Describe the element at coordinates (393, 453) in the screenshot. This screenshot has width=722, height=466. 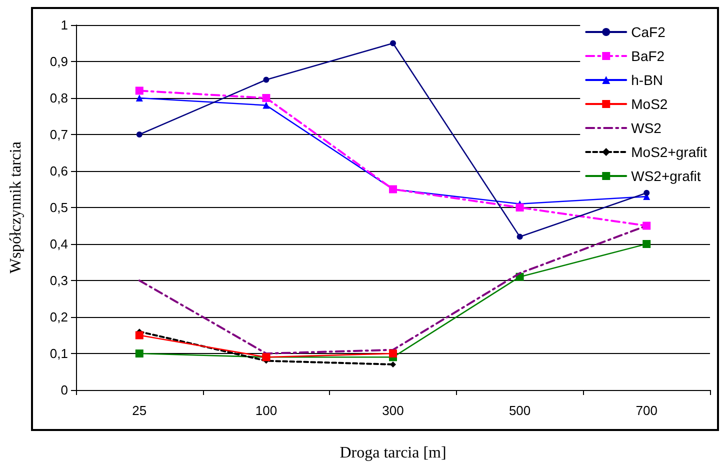
I see `x-axis-title: Droga tarcia [m]` at that location.